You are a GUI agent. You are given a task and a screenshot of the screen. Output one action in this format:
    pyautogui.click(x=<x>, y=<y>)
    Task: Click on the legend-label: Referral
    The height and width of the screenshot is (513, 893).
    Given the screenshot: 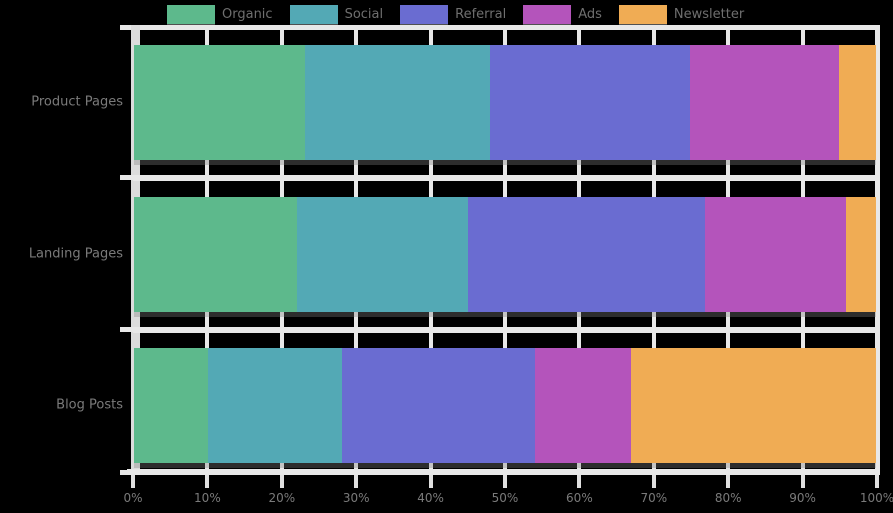 What is the action you would take?
    pyautogui.click(x=481, y=14)
    